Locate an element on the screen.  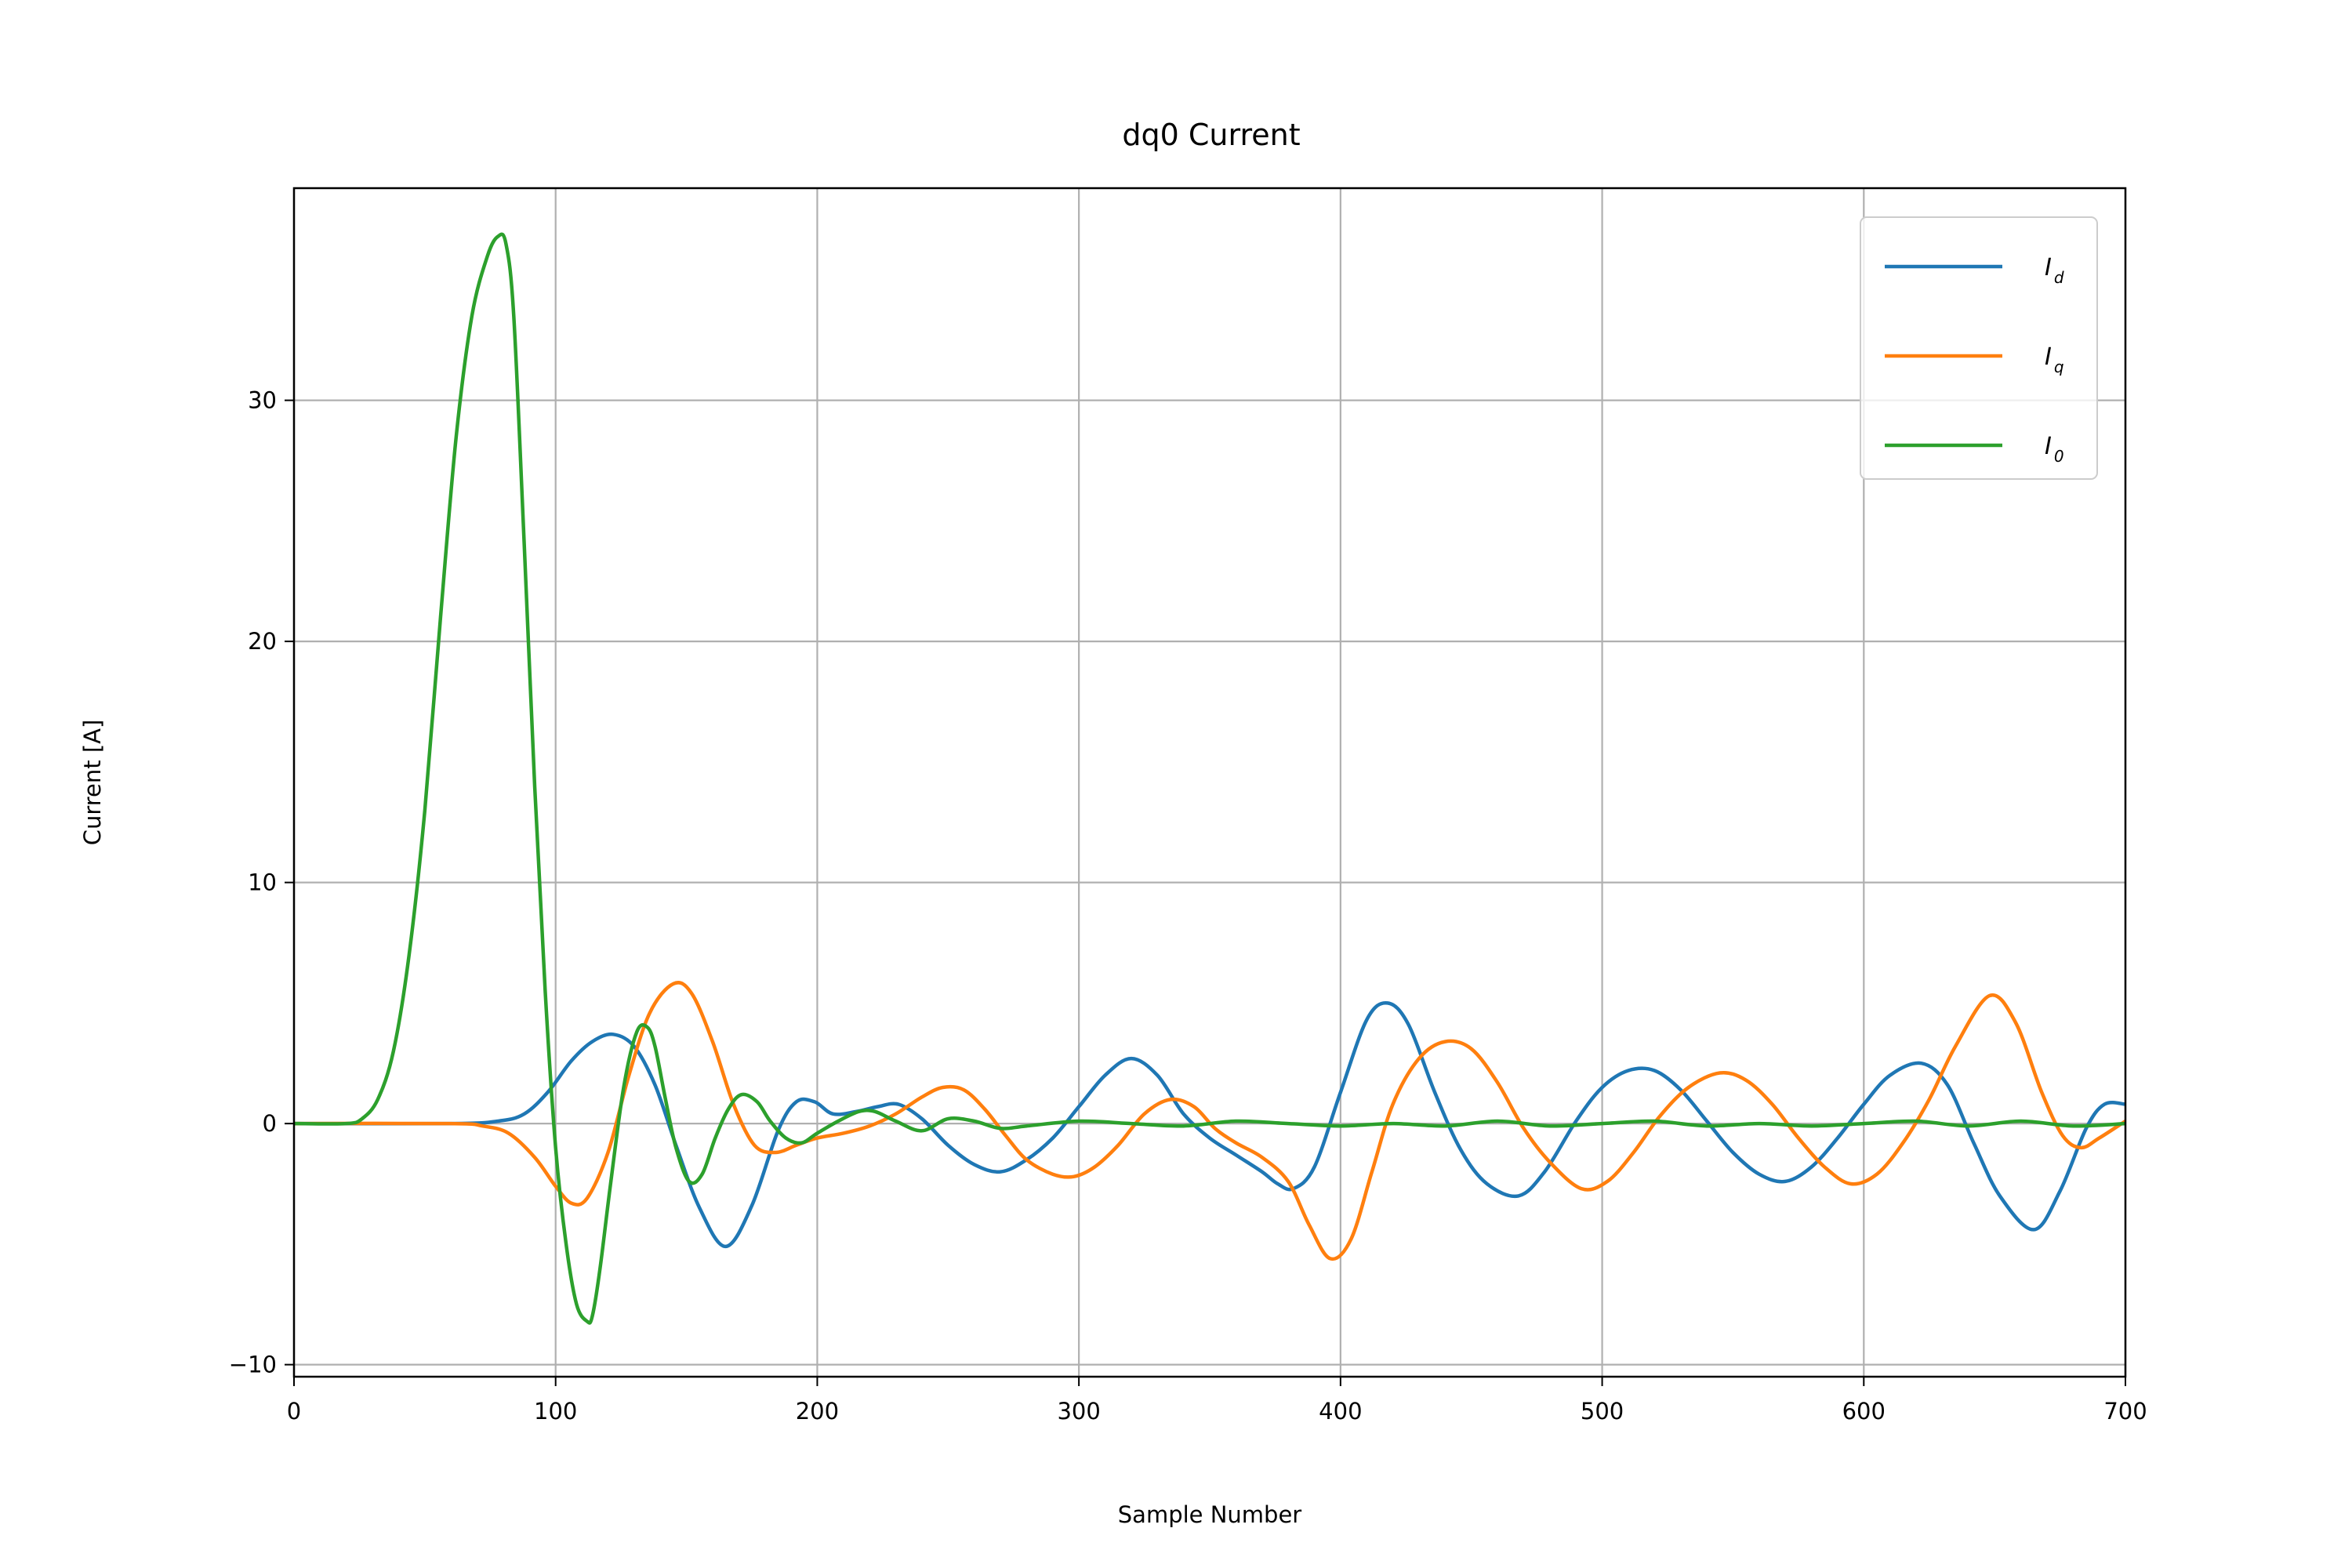
y-tick-label: −10 is located at coordinates (253, 1365).